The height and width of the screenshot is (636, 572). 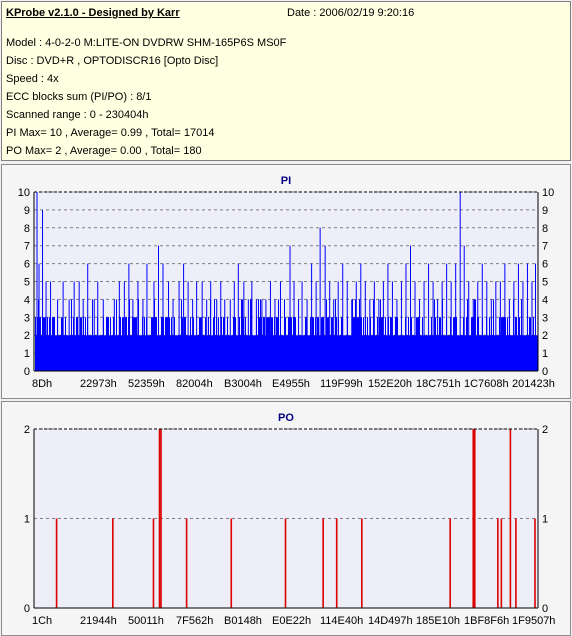 I want to click on pi-ytick-right-2: 2, so click(x=545, y=336).